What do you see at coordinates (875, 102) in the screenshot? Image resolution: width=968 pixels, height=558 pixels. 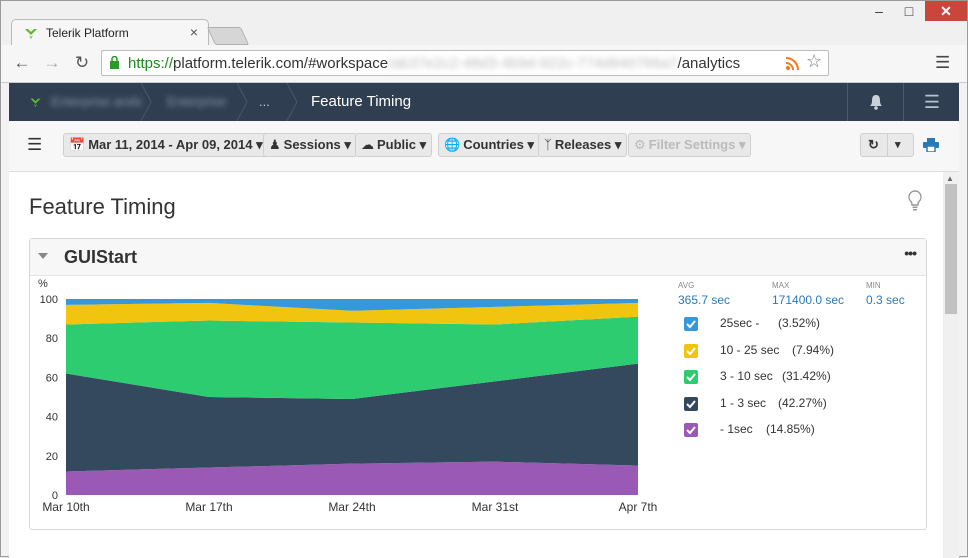 I see `notifications-button` at bounding box center [875, 102].